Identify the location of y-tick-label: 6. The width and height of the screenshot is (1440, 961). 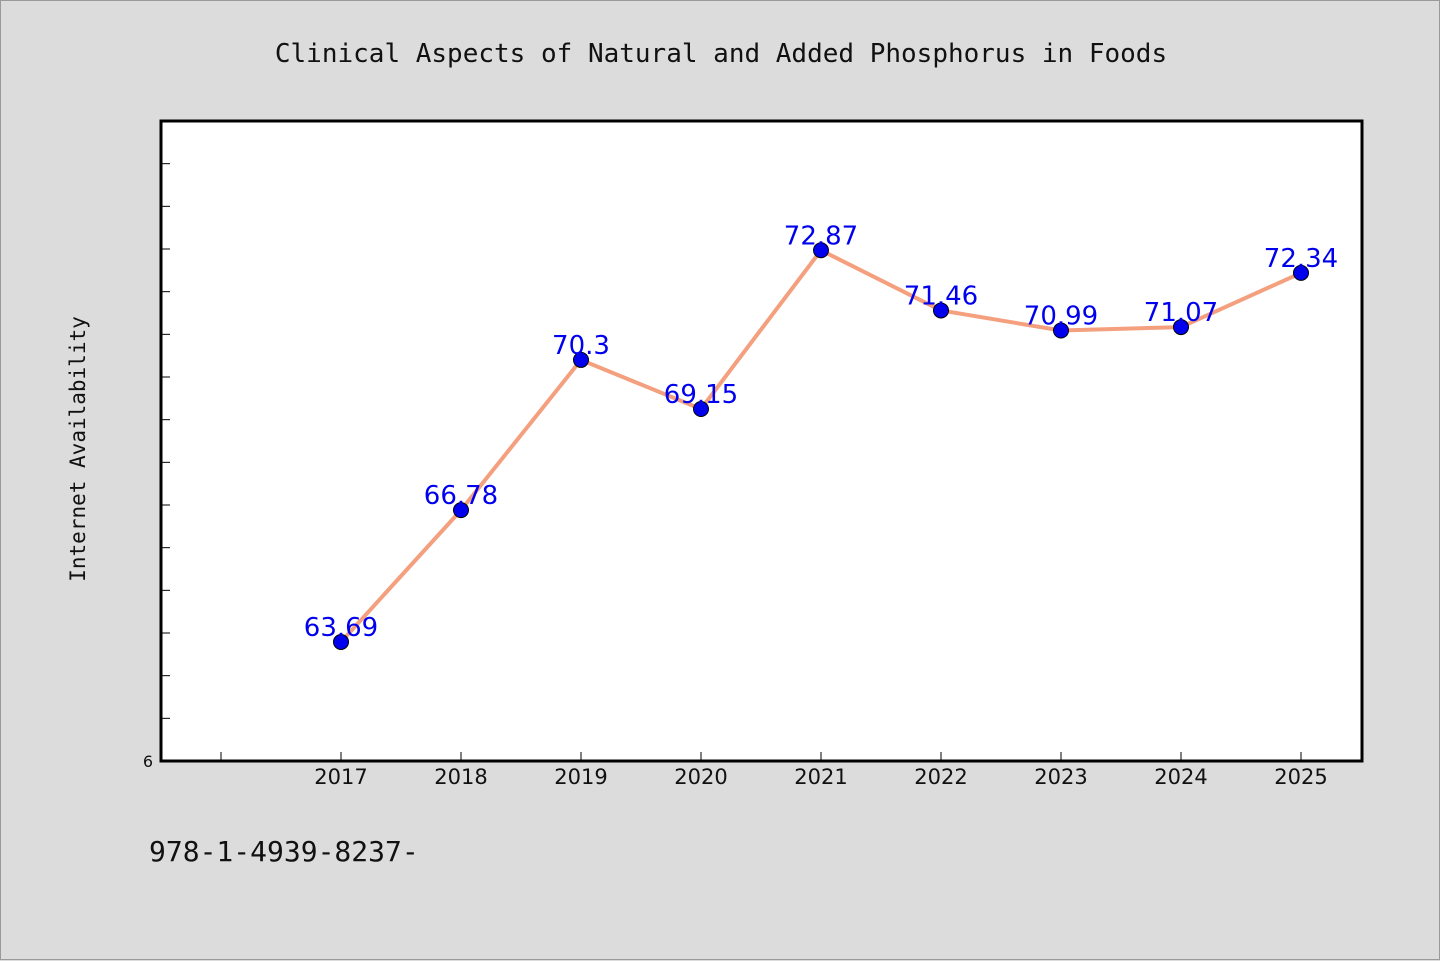
(148, 761).